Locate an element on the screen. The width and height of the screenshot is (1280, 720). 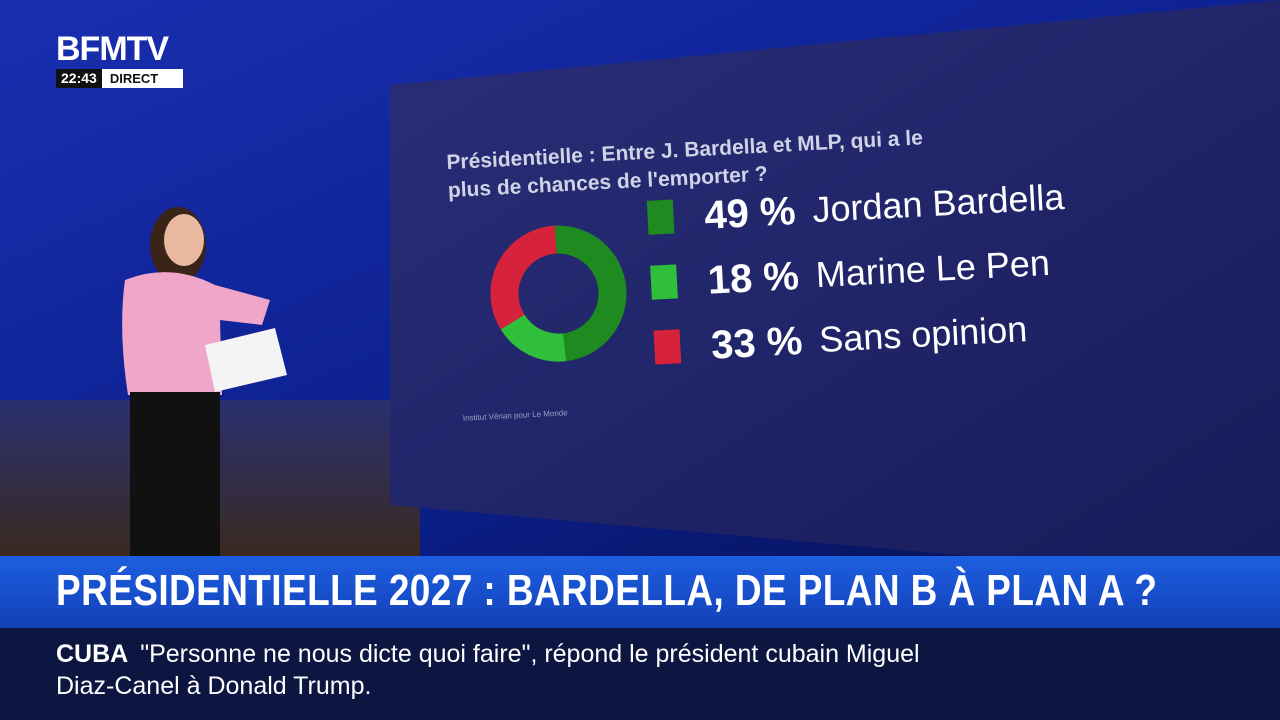
value-label: 18 % is located at coordinates (753, 278).